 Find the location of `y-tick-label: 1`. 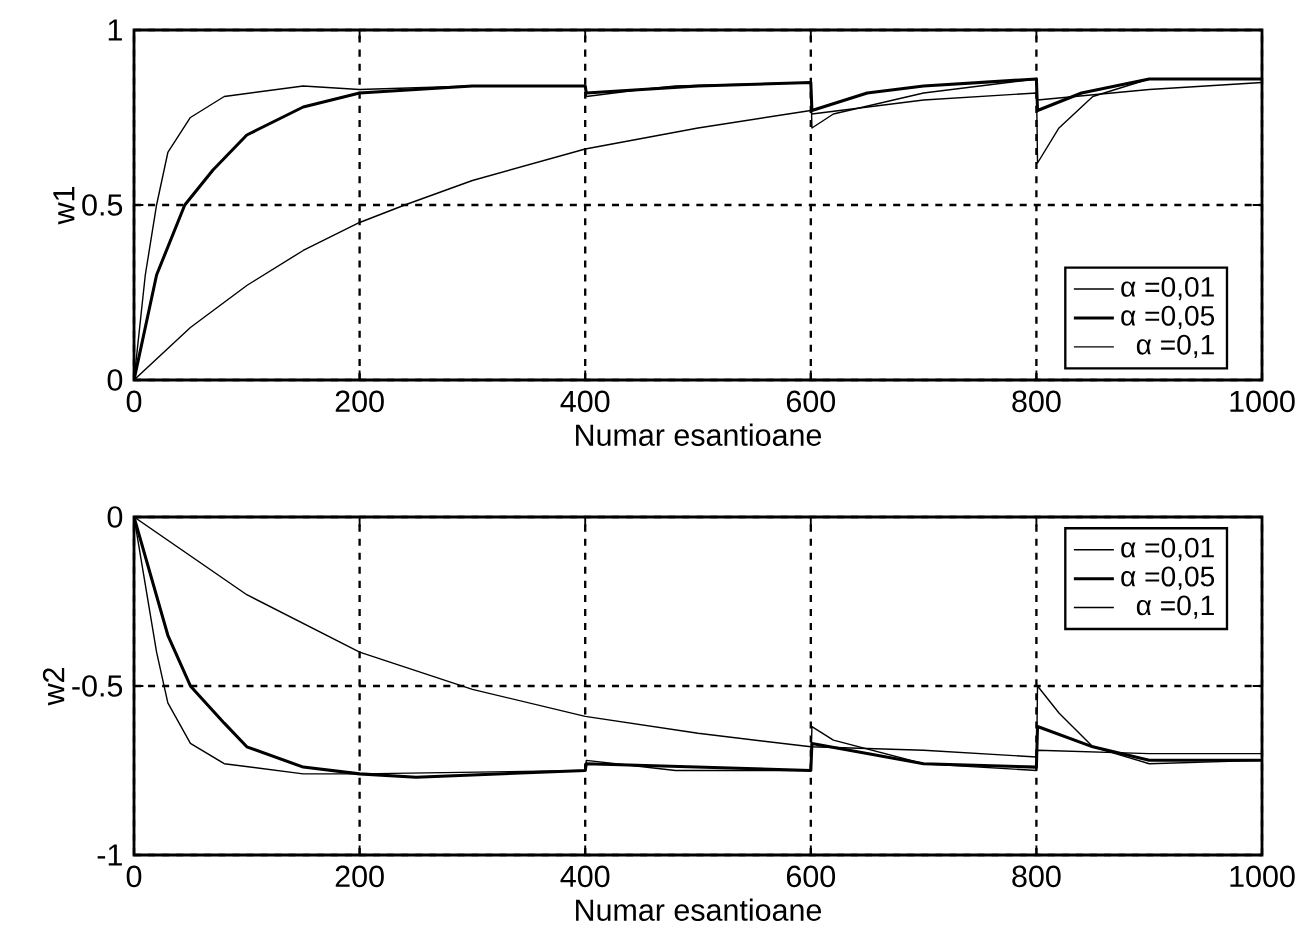

y-tick-label: 1 is located at coordinates (115, 30).